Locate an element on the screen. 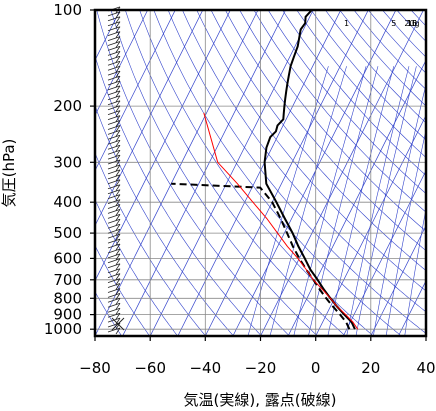 This screenshot has width=436, height=411. mixing-ratio-label: 10 is located at coordinates (412, 23).